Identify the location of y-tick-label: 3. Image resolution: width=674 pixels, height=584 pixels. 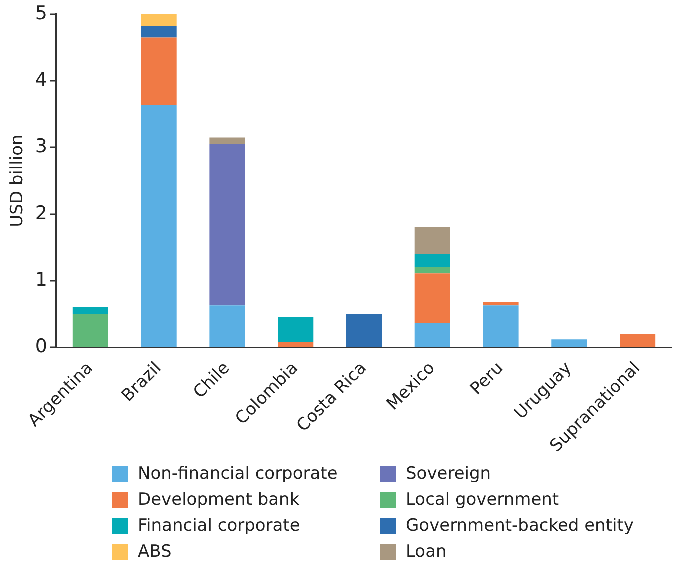
(41, 147).